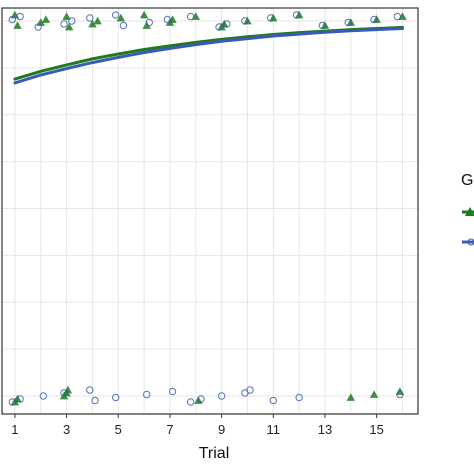 The width and height of the screenshot is (474, 474). I want to click on x-axis-ticks: 1 3 5 7 9 11 13 15, so click(197, 425).